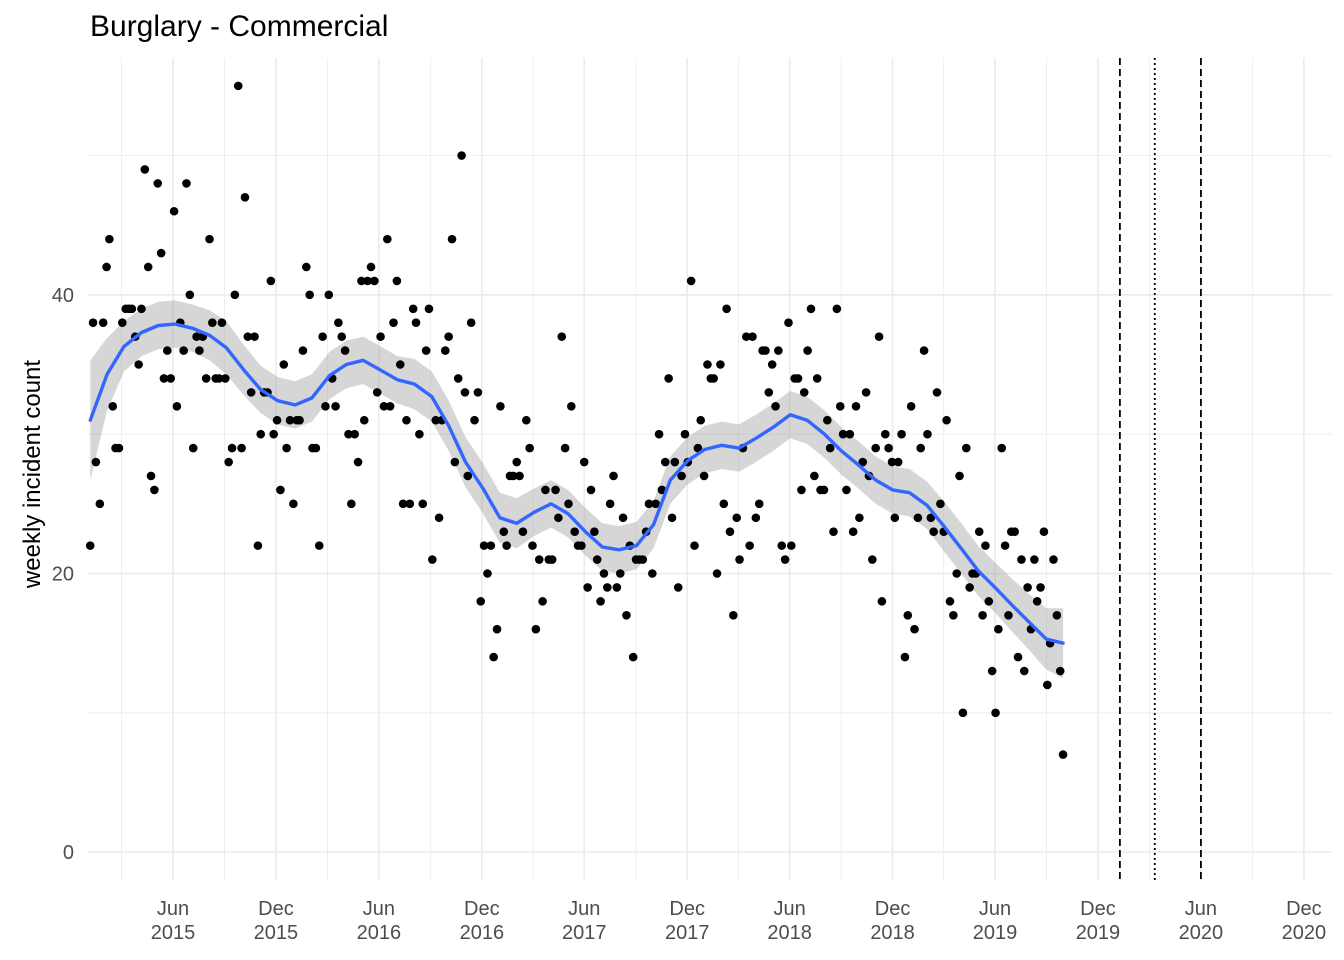  Describe the element at coordinates (892, 921) in the screenshot. I see `x-tick-label: Dec 2018` at that location.